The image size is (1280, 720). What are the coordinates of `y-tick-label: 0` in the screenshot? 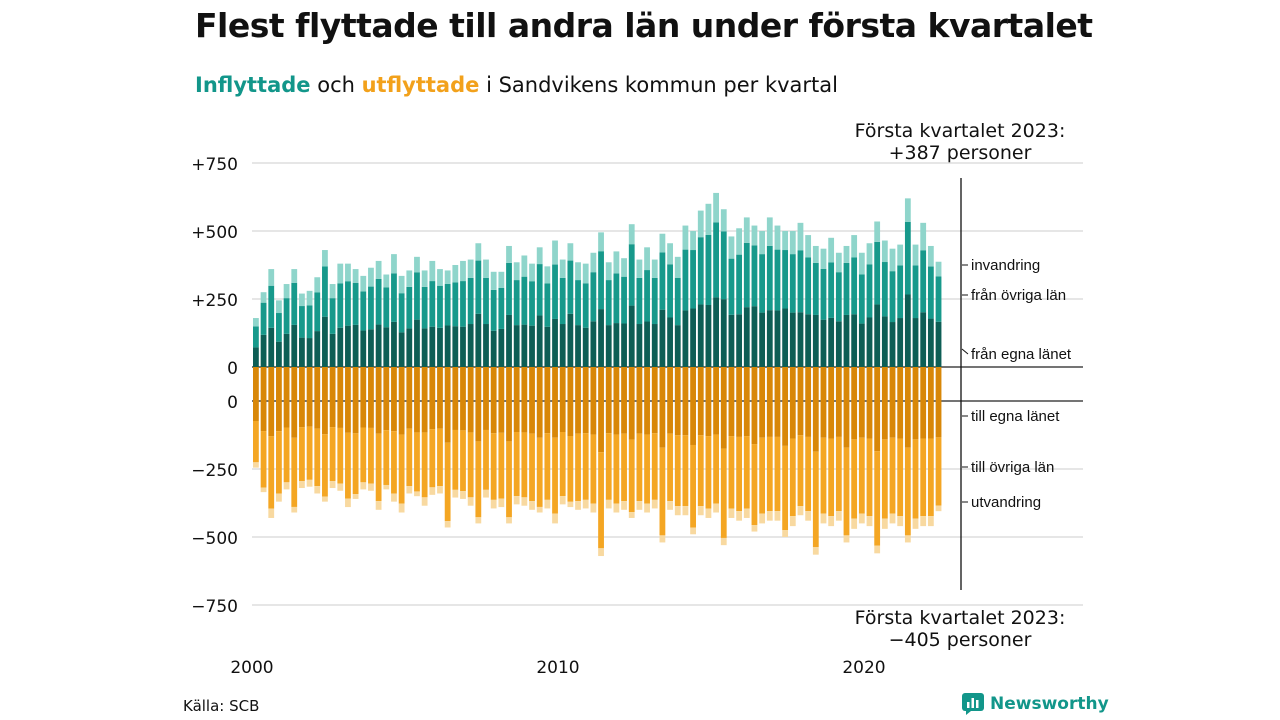 It's located at (232, 403).